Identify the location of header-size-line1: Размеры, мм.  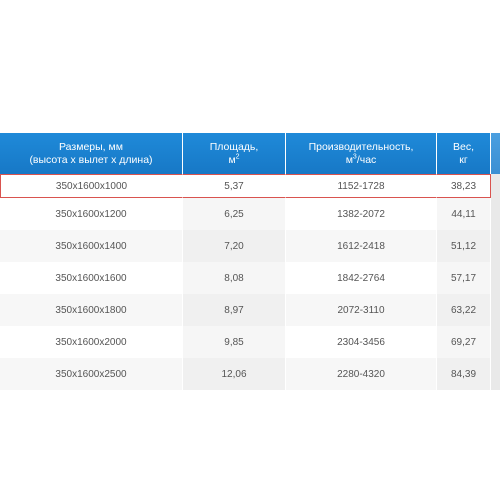
(91, 146).